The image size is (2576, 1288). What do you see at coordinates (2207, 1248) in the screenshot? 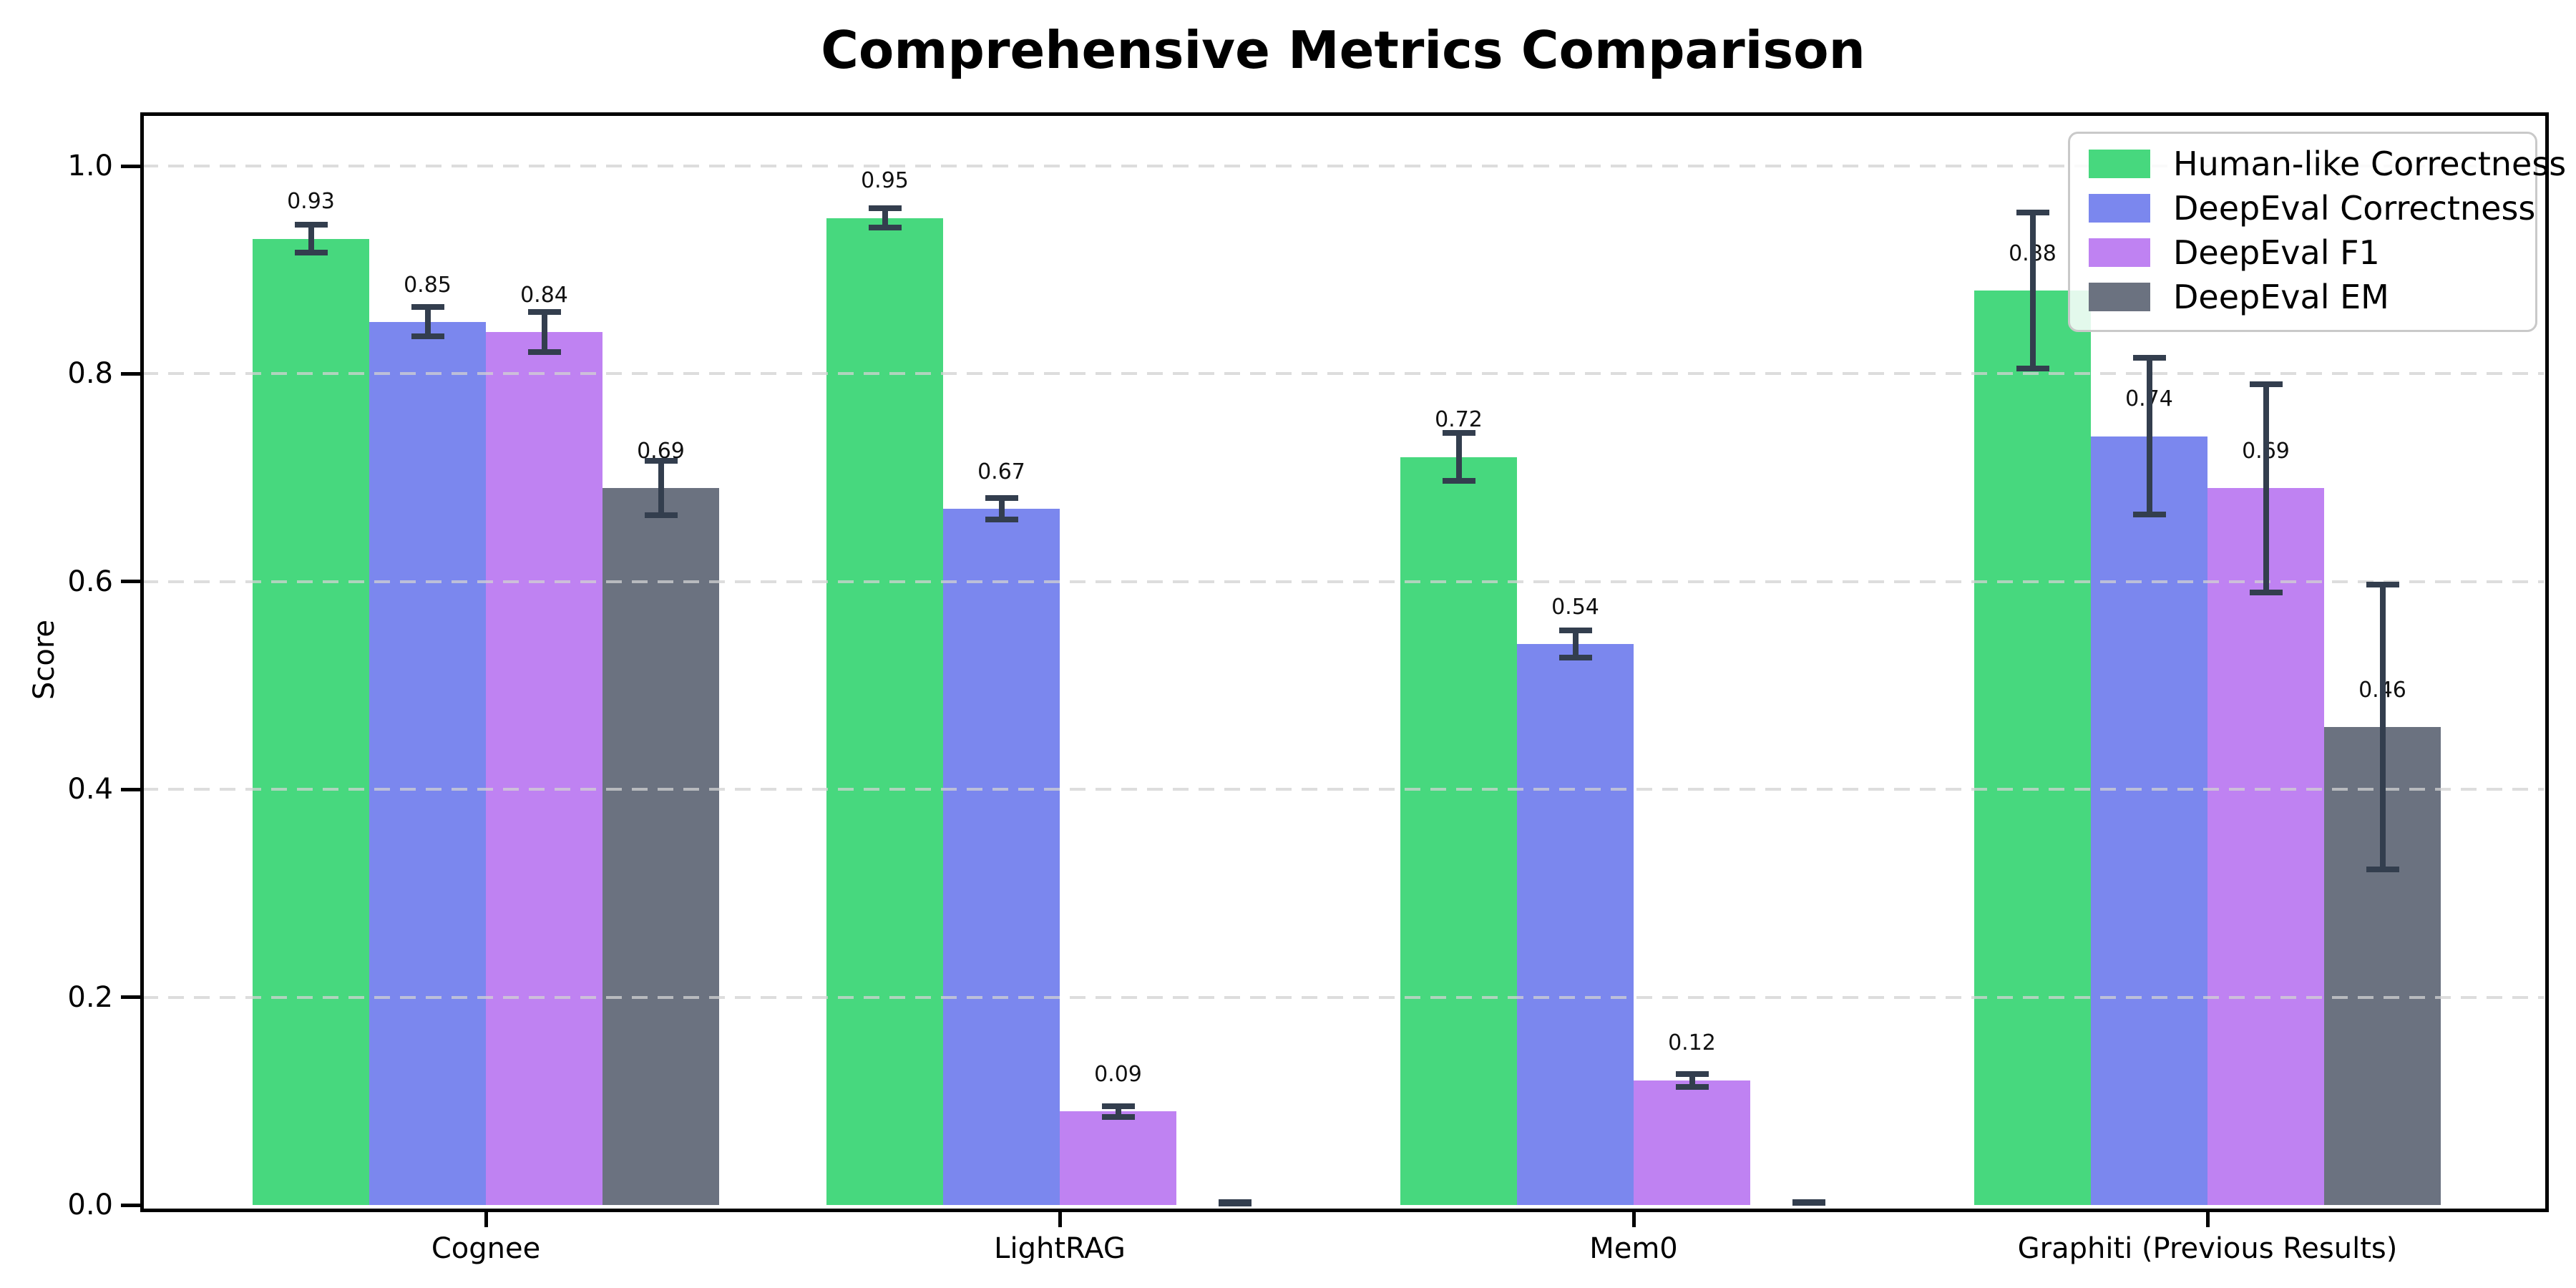
I see `x-tick-label-4: Graphiti (Previous Results)` at bounding box center [2207, 1248].